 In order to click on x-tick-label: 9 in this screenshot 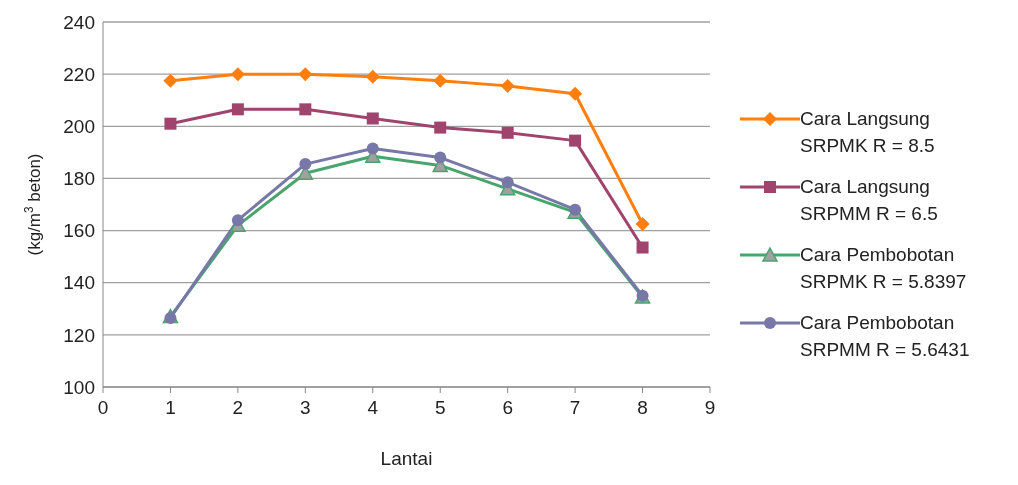, I will do `click(710, 408)`.